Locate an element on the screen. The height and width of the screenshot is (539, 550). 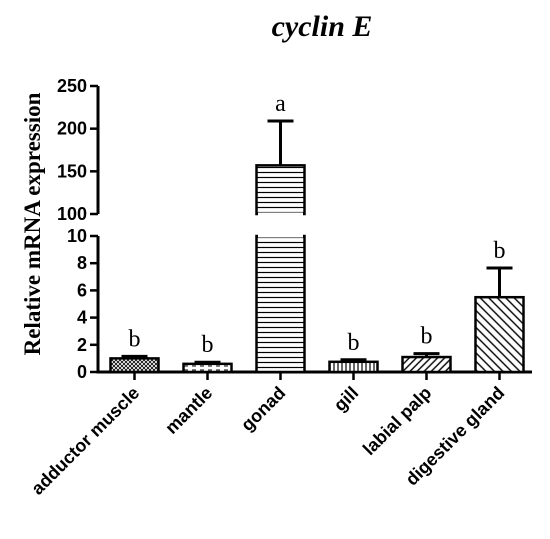
x-tick-label: mantle is located at coordinates (188, 410).